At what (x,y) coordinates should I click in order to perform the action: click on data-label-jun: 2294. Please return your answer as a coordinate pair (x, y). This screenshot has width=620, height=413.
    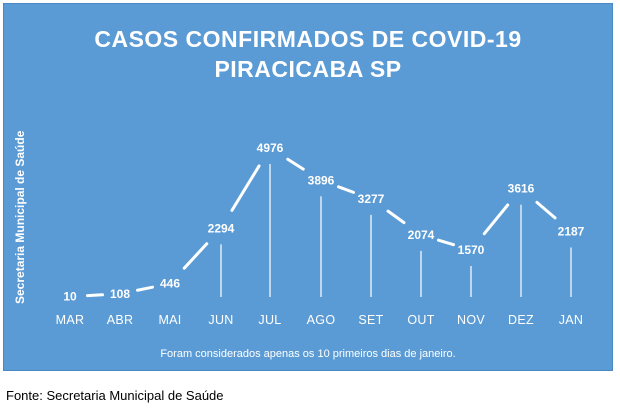
    Looking at the image, I should click on (221, 228).